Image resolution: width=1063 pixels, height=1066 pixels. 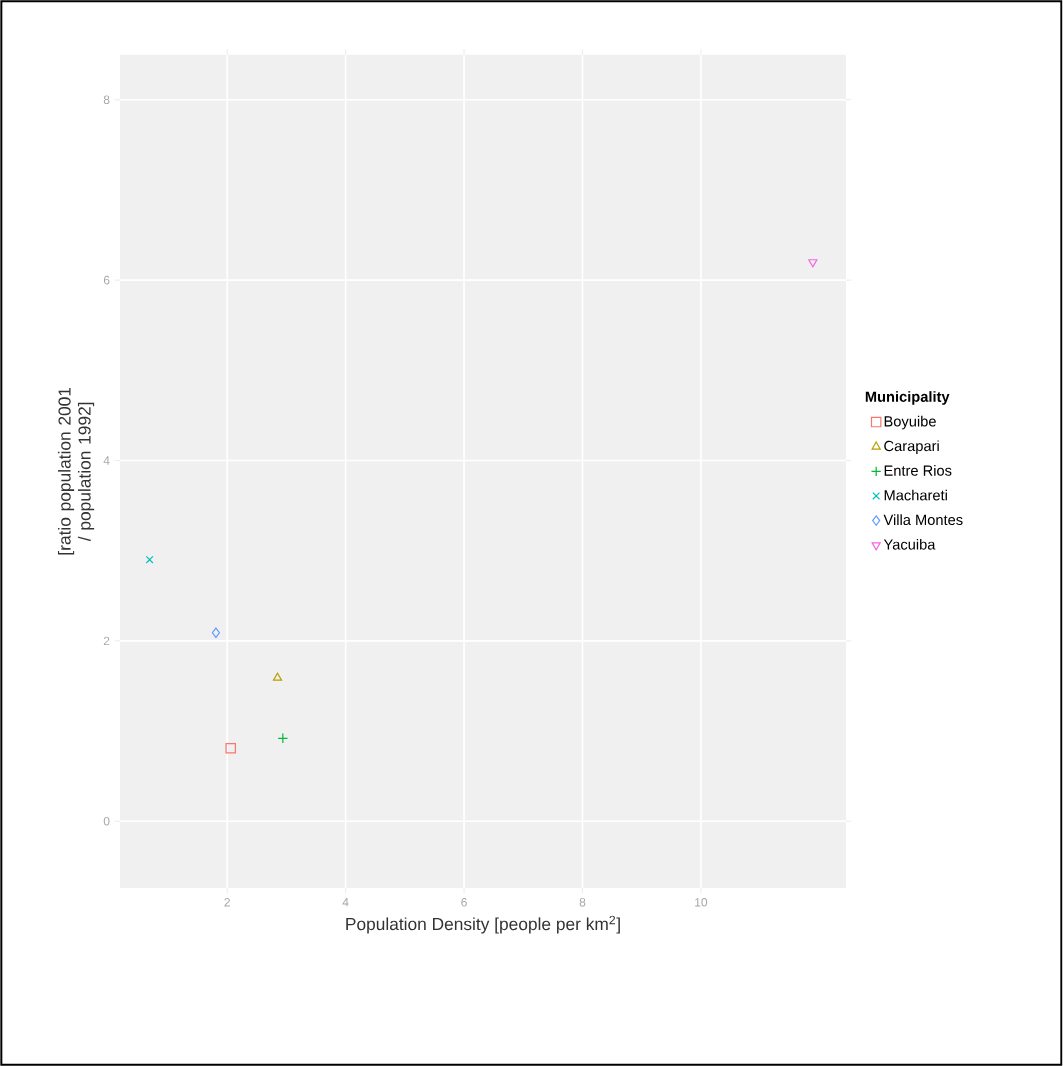 What do you see at coordinates (582, 902) in the screenshot?
I see `x-tick-label: 8` at bounding box center [582, 902].